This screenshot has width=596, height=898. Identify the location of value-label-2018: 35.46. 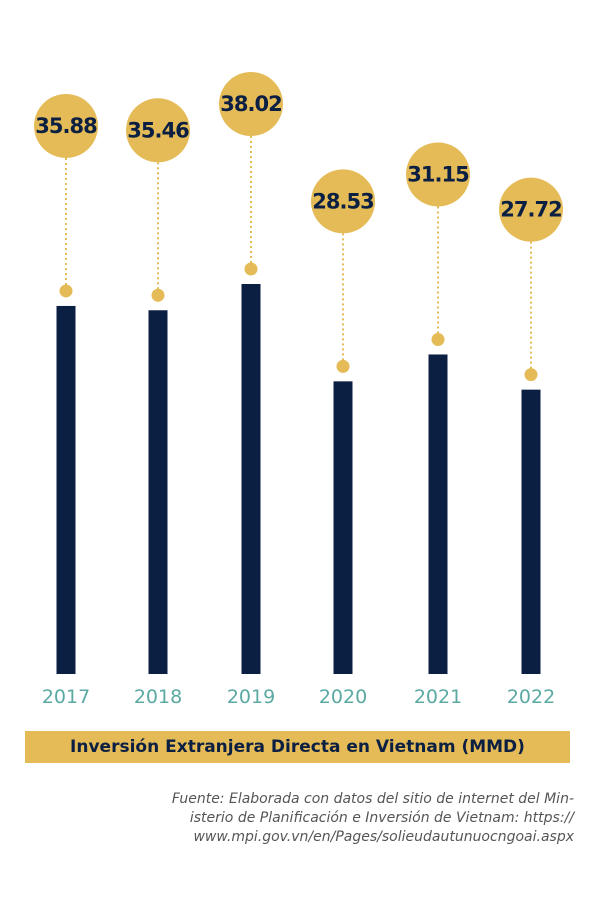
(158, 130).